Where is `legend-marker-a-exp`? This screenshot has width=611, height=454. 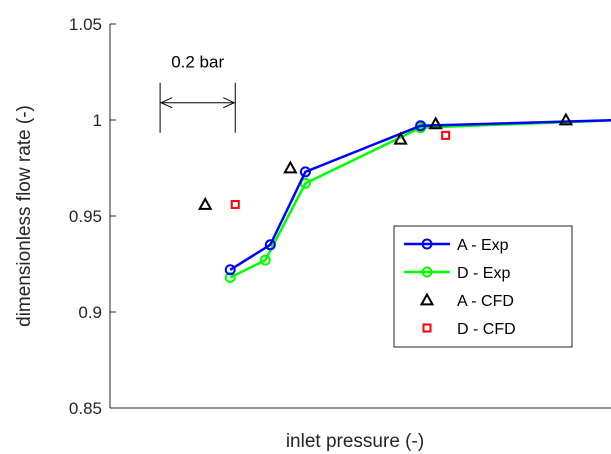
legend-marker-a-exp is located at coordinates (427, 244).